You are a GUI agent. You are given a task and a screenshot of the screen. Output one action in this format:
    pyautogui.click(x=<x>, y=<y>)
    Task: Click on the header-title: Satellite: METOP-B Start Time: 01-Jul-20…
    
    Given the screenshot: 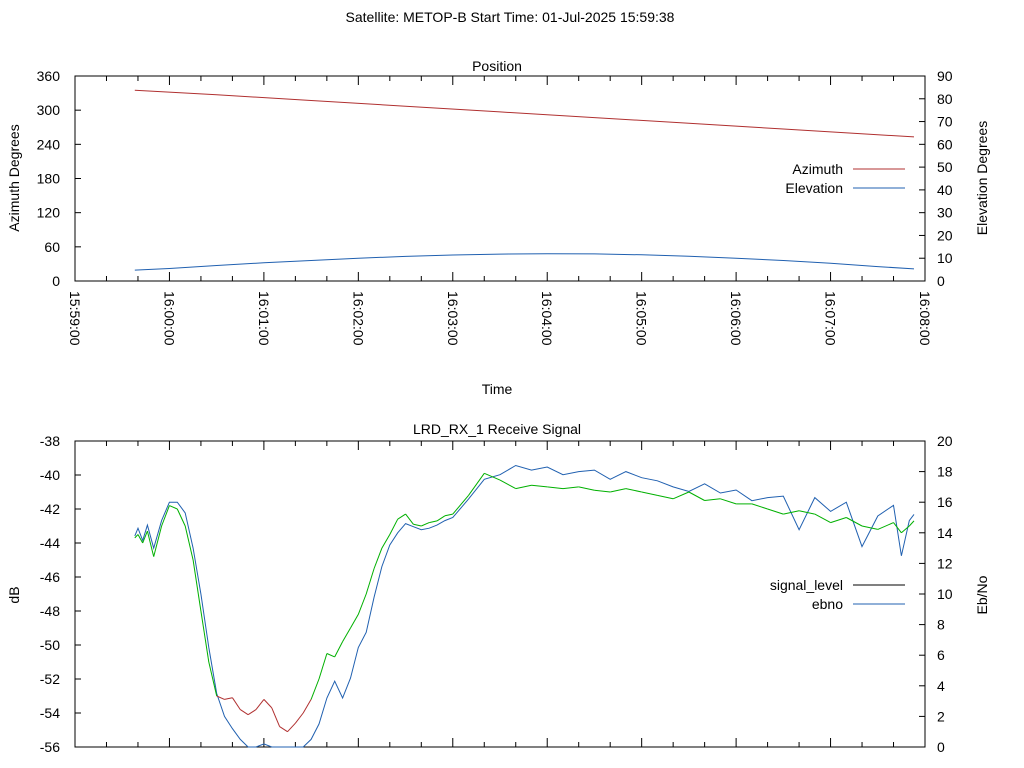 What is the action you would take?
    pyautogui.click(x=510, y=17)
    